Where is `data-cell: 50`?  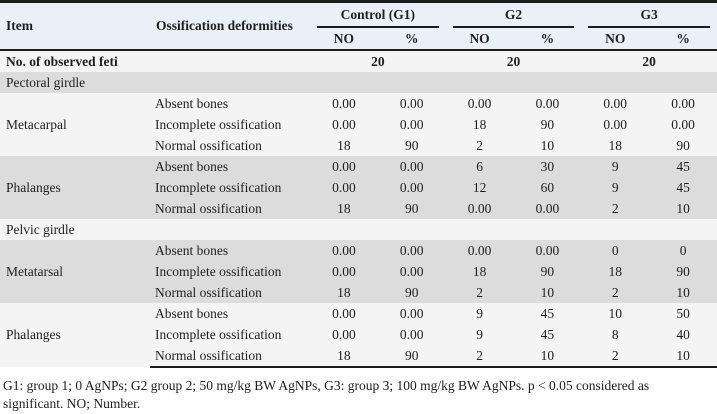 data-cell: 50 is located at coordinates (683, 313).